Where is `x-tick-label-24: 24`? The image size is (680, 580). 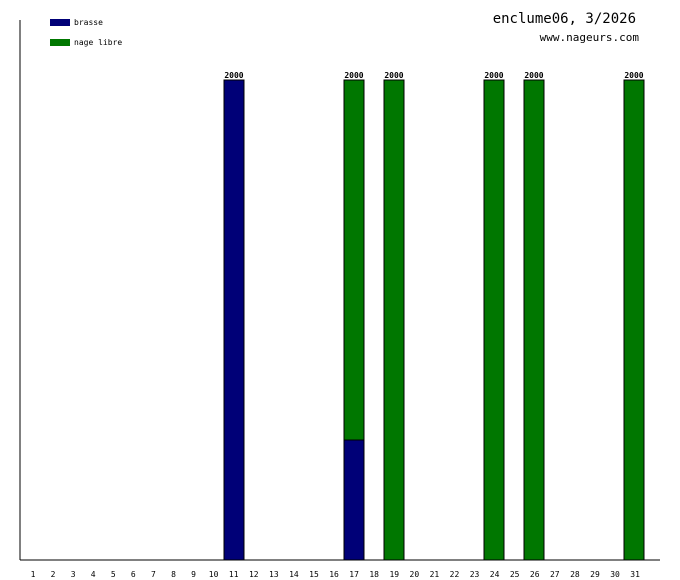 x-tick-label-24: 24 is located at coordinates (495, 574).